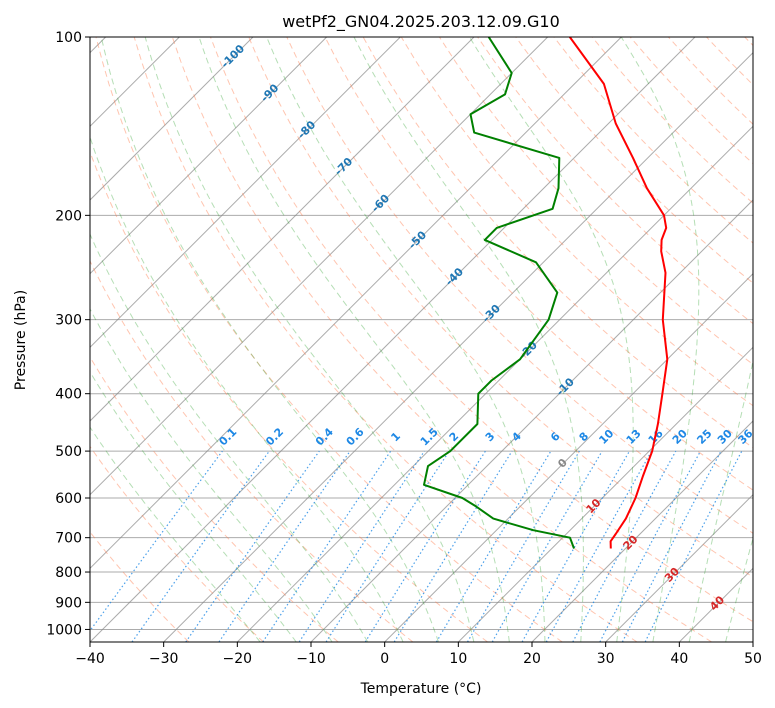  I want to click on y-tick-label: 300, so click(68, 321).